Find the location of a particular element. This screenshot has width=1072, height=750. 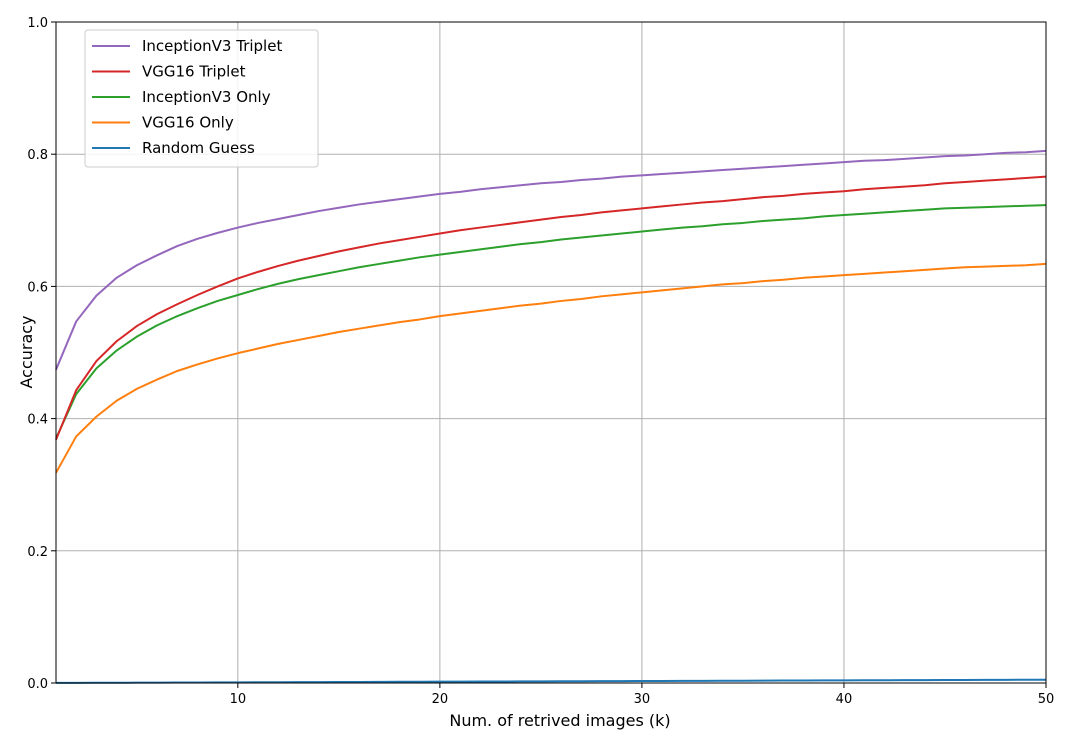

legend-box is located at coordinates (201, 98).